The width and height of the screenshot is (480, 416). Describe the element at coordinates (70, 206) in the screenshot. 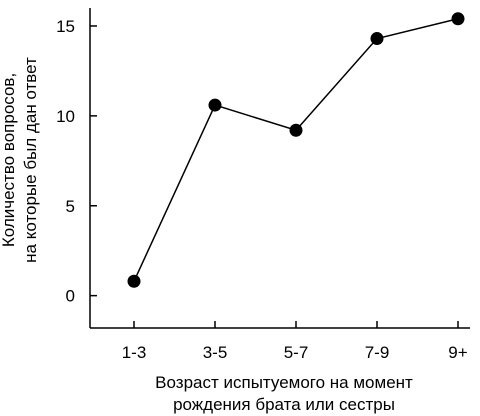

I see `y-tick-label: 5` at that location.